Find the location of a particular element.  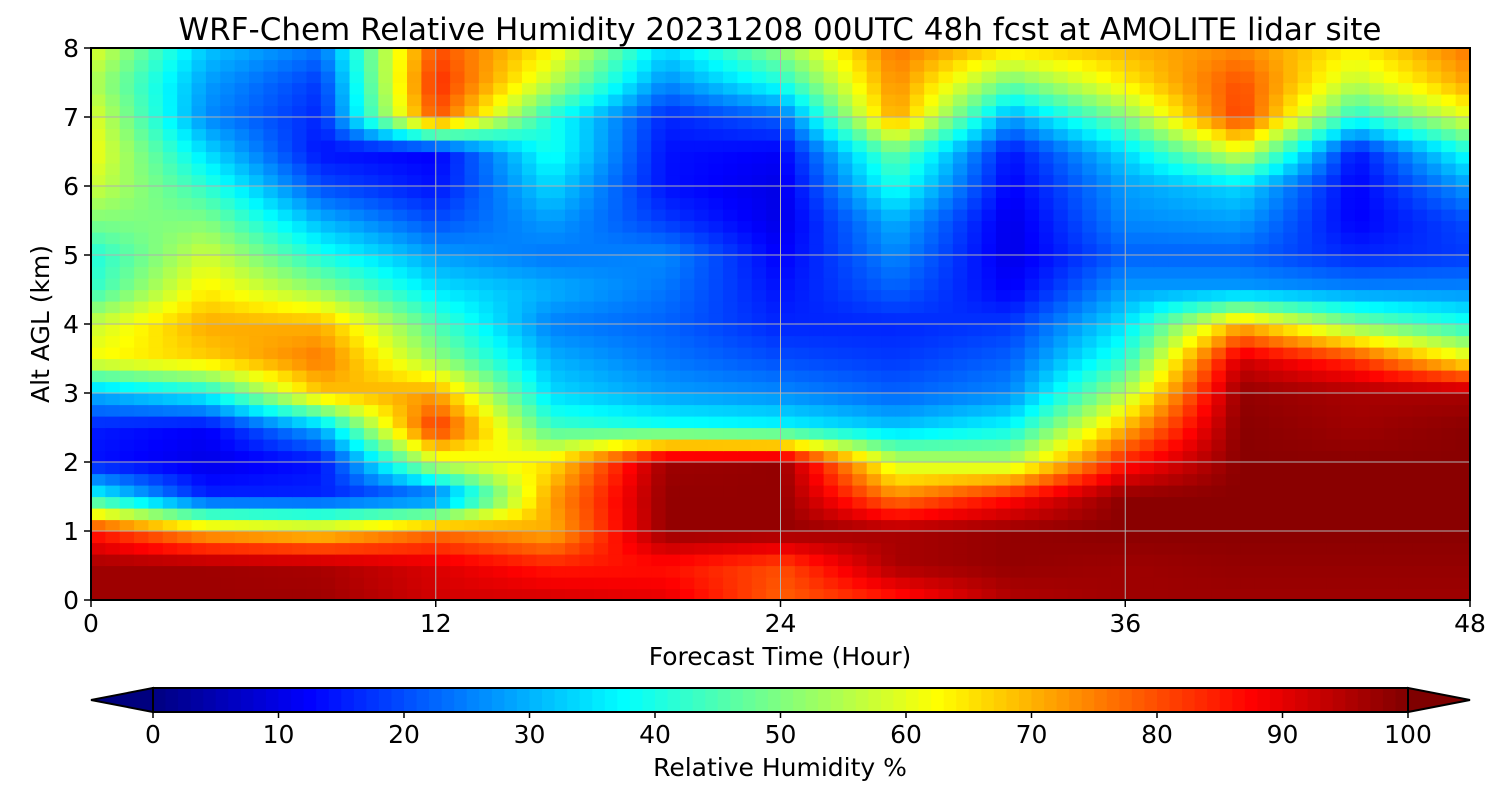

colorbar-tick-label: 10 is located at coordinates (279, 734).